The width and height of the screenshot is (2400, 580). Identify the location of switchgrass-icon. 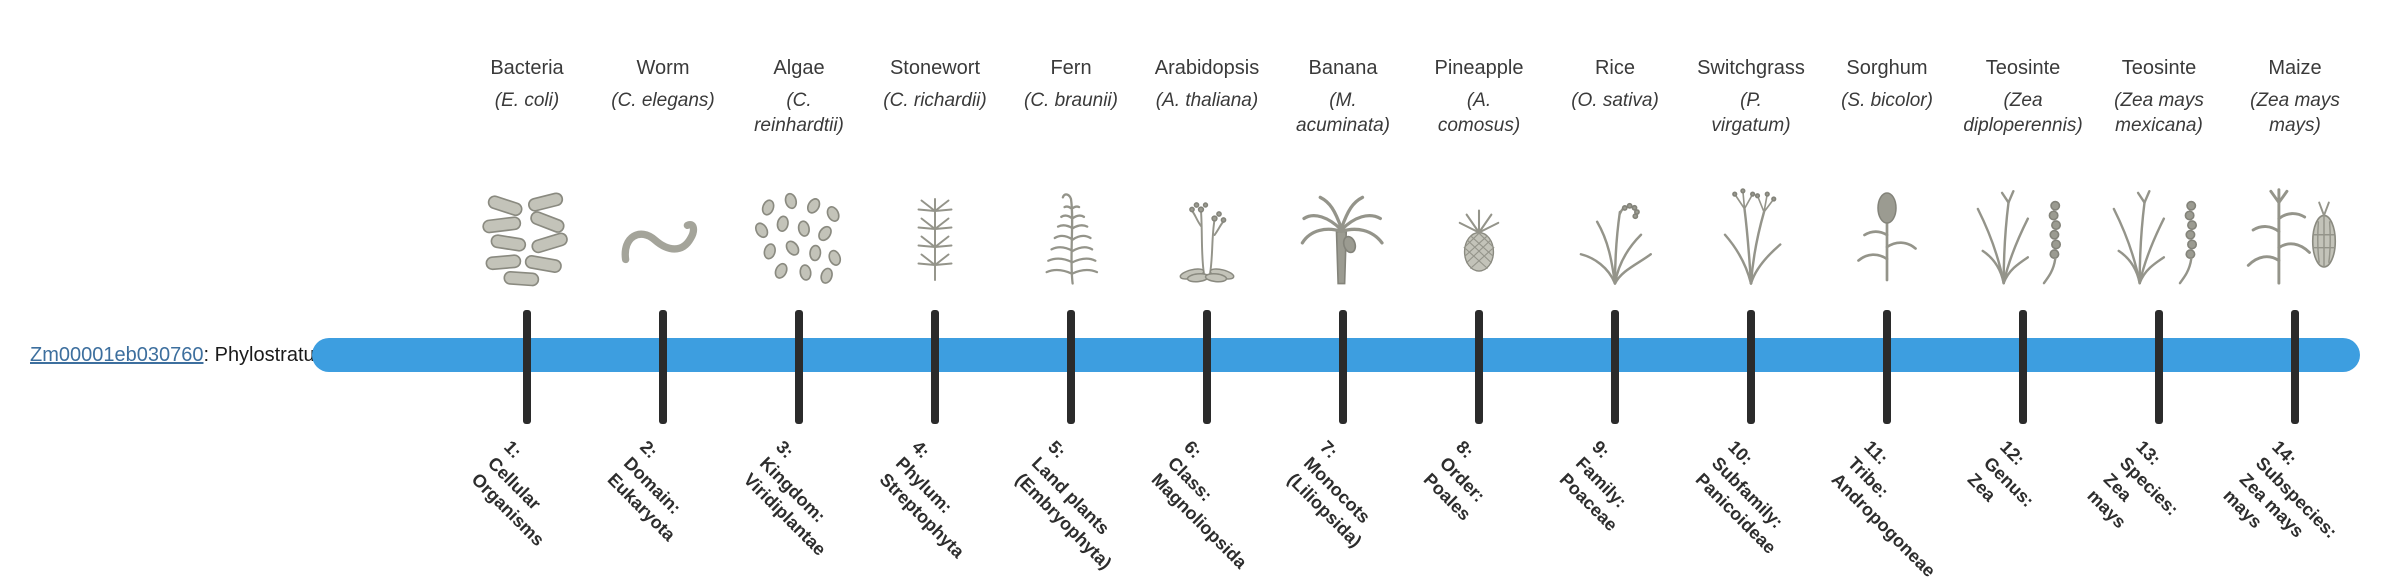
(1751, 238).